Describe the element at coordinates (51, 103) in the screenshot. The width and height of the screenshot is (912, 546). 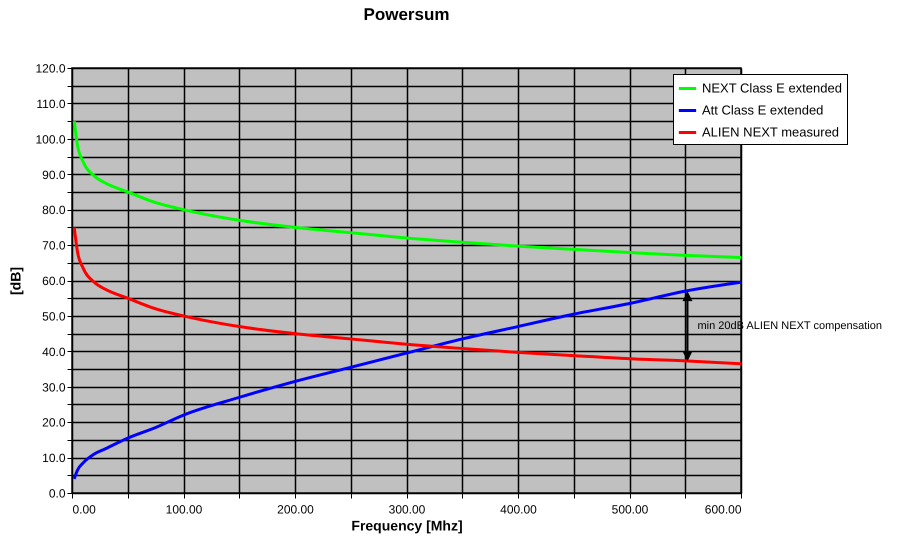
I see `y-tick-label: 110.0` at that location.